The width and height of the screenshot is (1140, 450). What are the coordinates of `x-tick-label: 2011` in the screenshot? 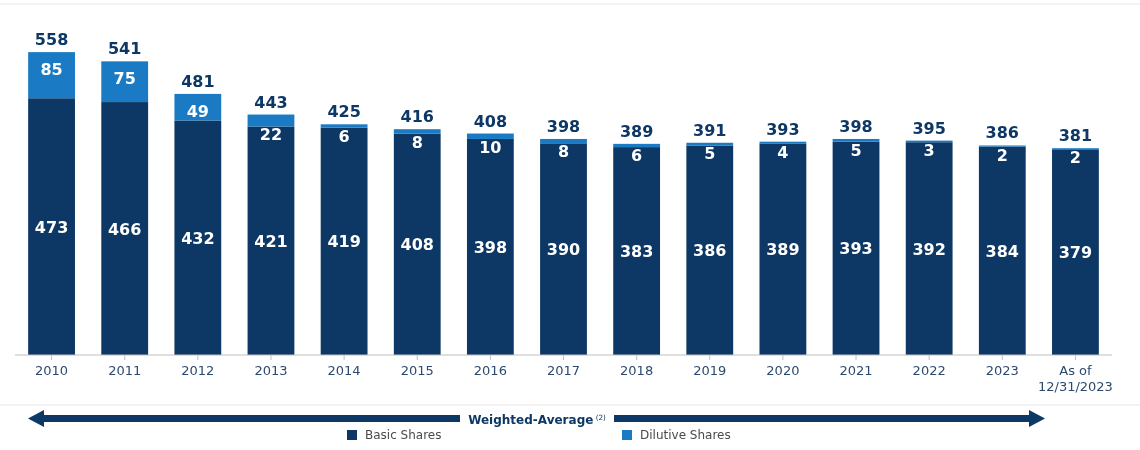 It's located at (125, 370).